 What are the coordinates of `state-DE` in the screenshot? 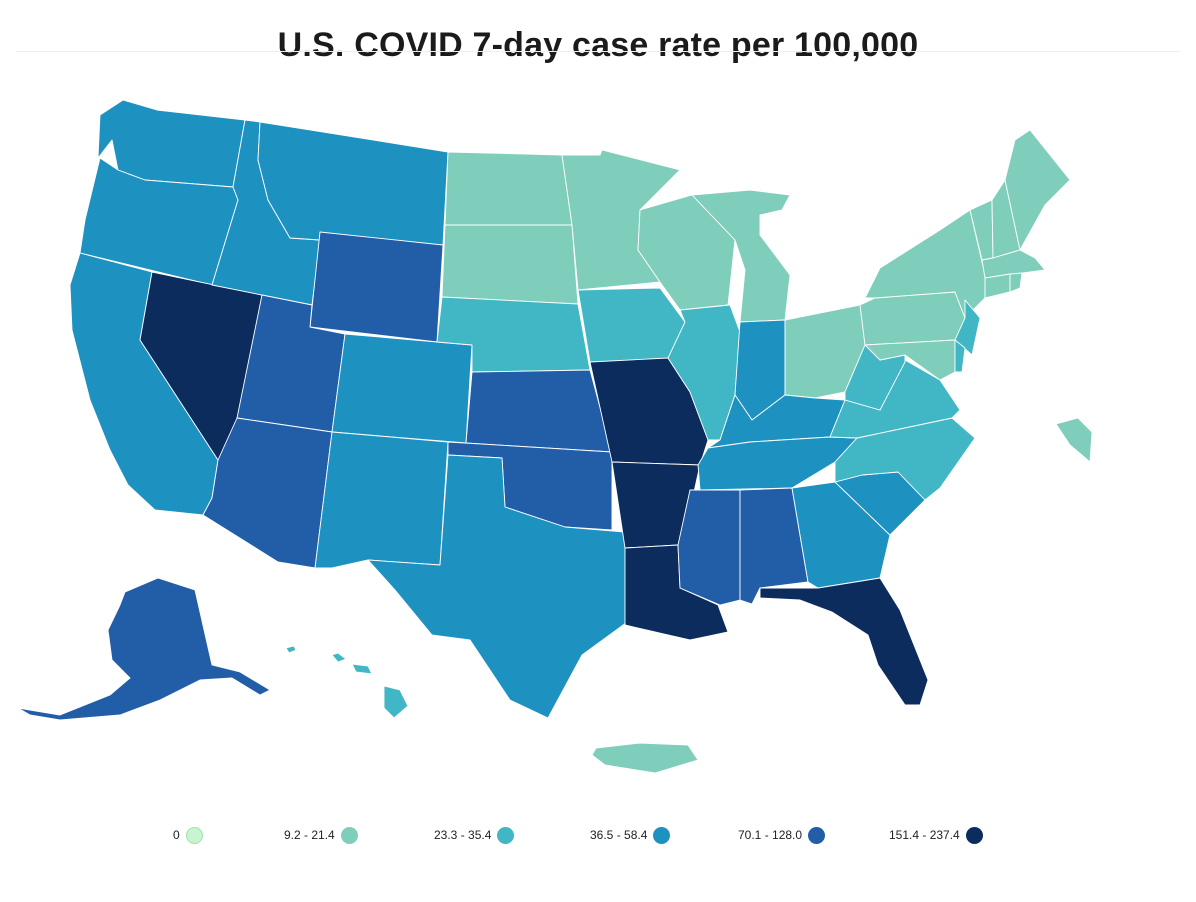 It's located at (960, 356).